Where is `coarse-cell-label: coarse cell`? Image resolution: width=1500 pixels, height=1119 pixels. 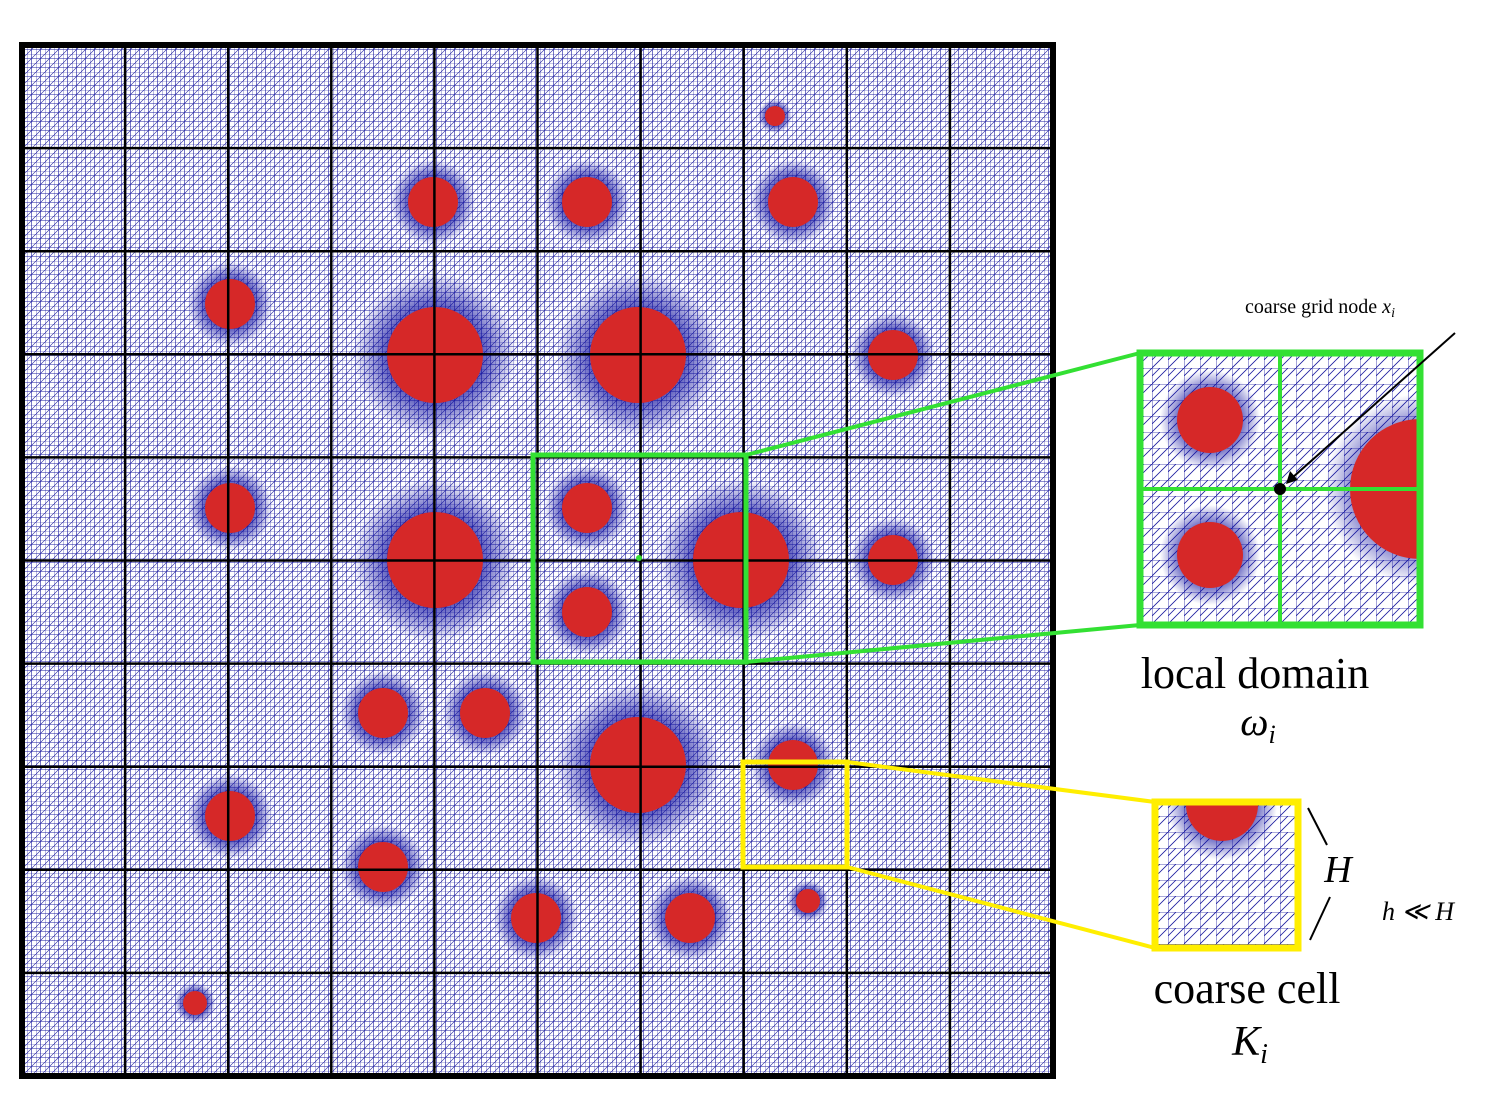 coarse-cell-label: coarse cell is located at coordinates (1247, 988).